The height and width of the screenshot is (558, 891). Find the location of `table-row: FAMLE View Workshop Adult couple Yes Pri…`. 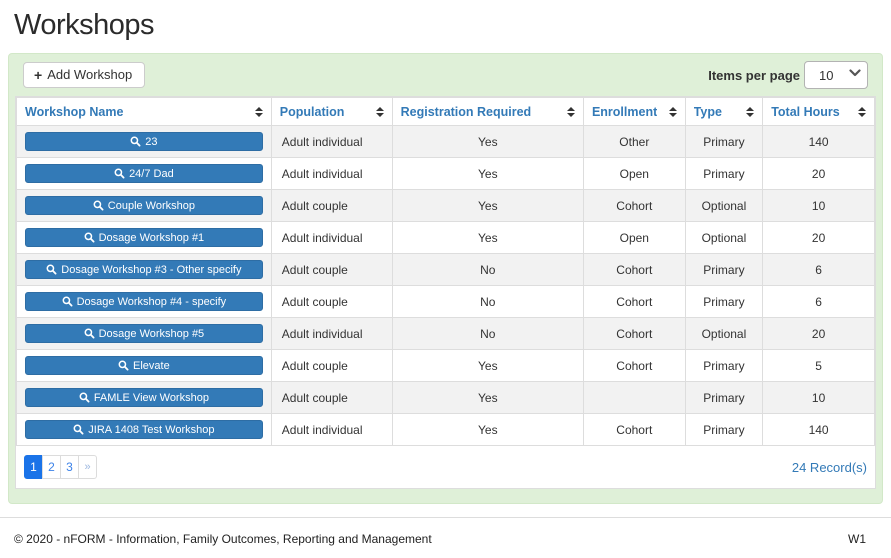

table-row: FAMLE View Workshop Adult couple Yes Pri… is located at coordinates (445, 397).